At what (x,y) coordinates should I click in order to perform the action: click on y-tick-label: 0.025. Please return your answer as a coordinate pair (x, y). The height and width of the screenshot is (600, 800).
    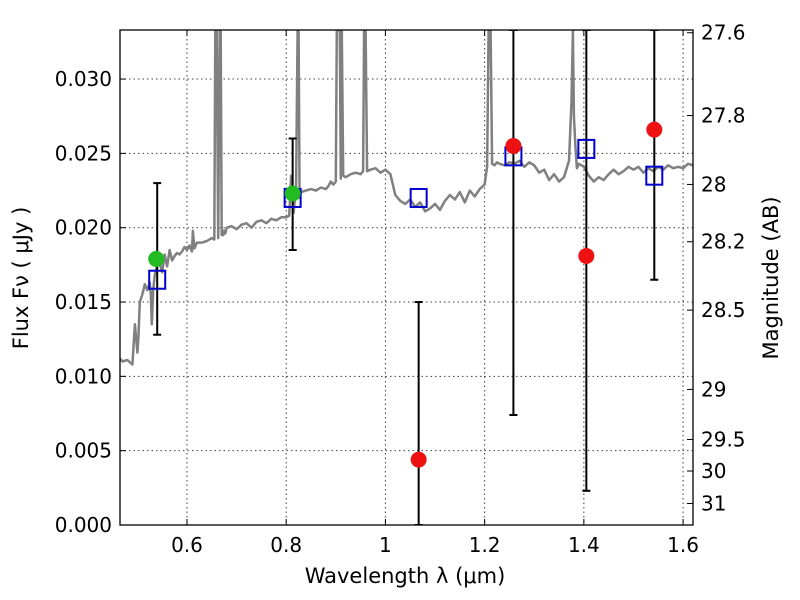
    Looking at the image, I should click on (83, 153).